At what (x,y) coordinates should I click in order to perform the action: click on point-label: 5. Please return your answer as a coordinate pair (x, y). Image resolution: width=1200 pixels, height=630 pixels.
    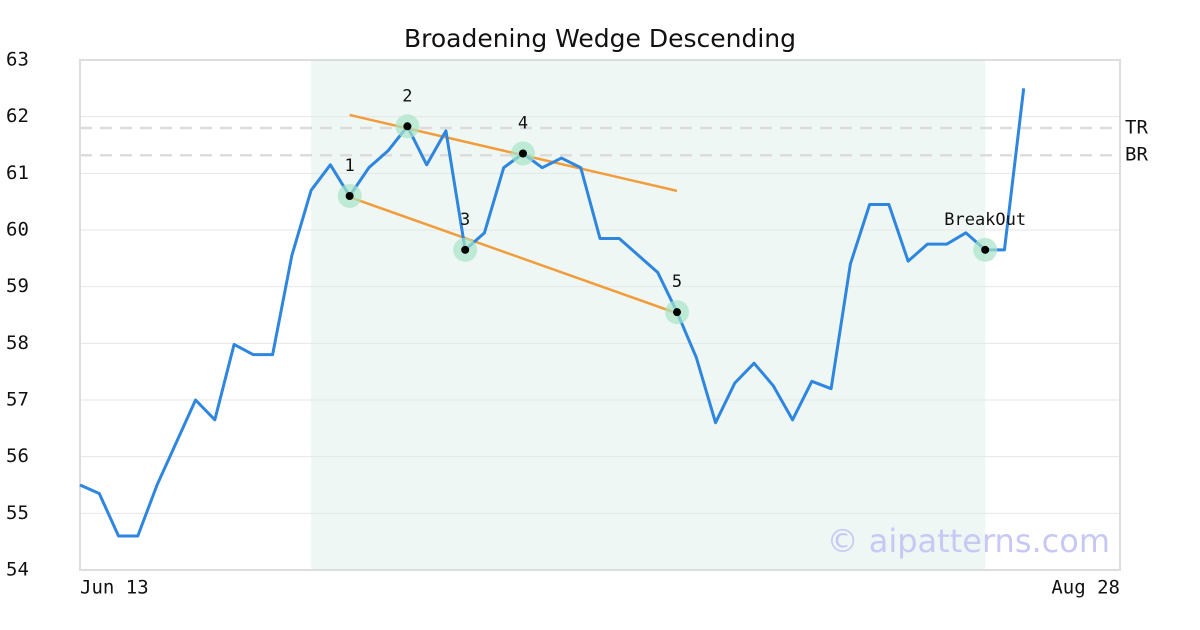
    Looking at the image, I should click on (677, 282).